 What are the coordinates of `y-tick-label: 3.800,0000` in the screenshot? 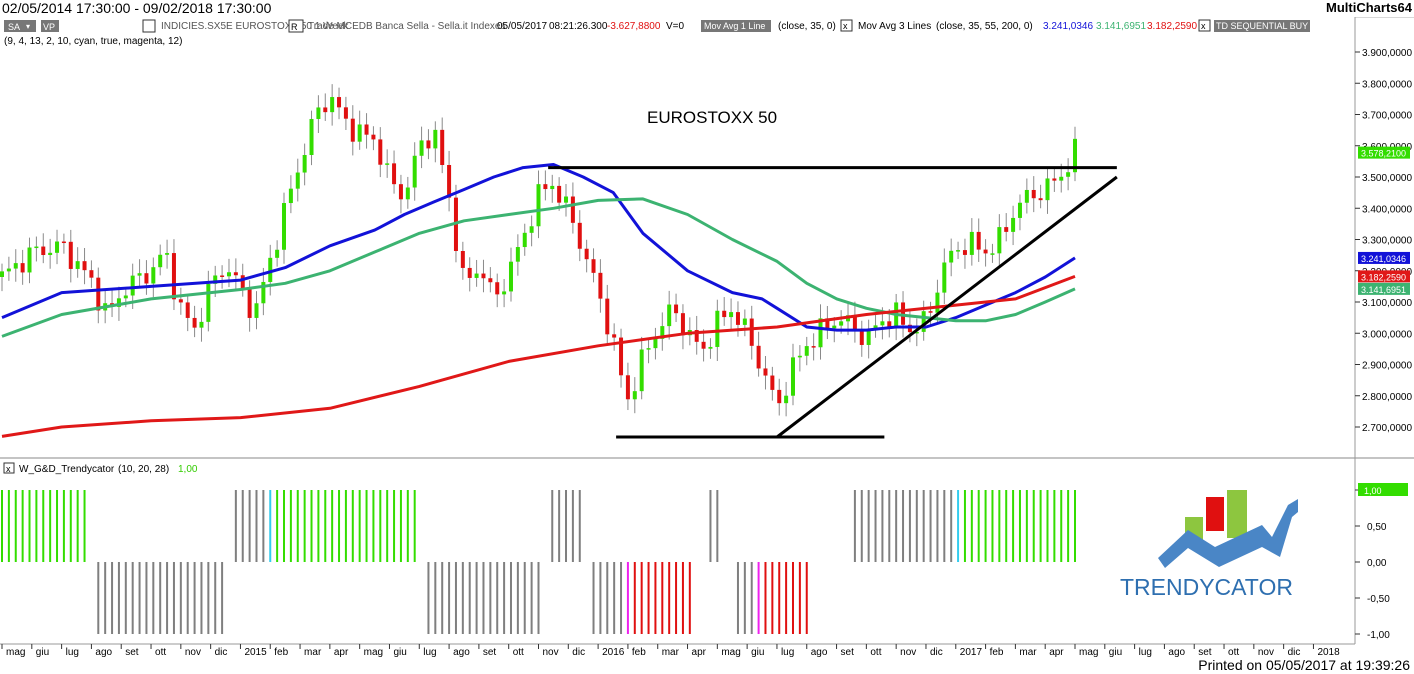 It's located at (1387, 84).